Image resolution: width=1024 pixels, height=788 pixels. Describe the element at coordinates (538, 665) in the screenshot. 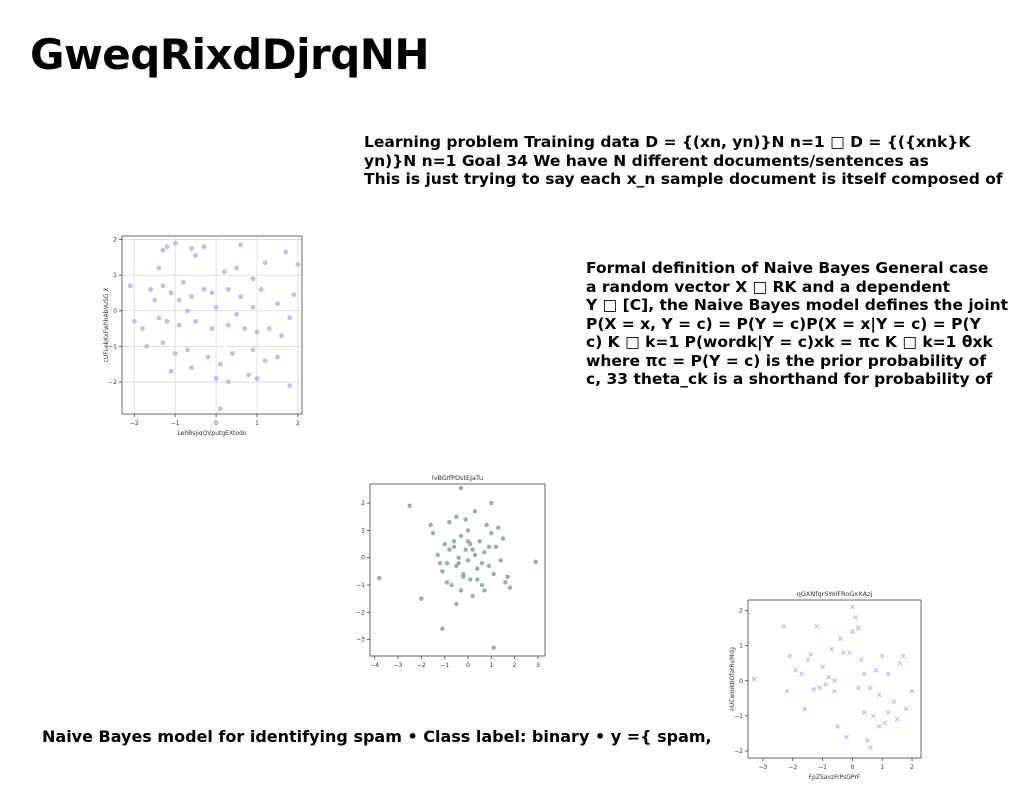

I see `x-tick-label: 3` at that location.